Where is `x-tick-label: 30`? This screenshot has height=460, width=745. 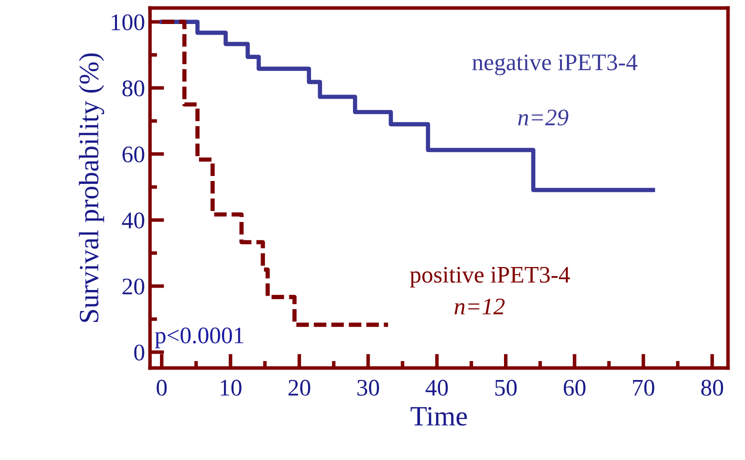
x-tick-label: 30 is located at coordinates (368, 388).